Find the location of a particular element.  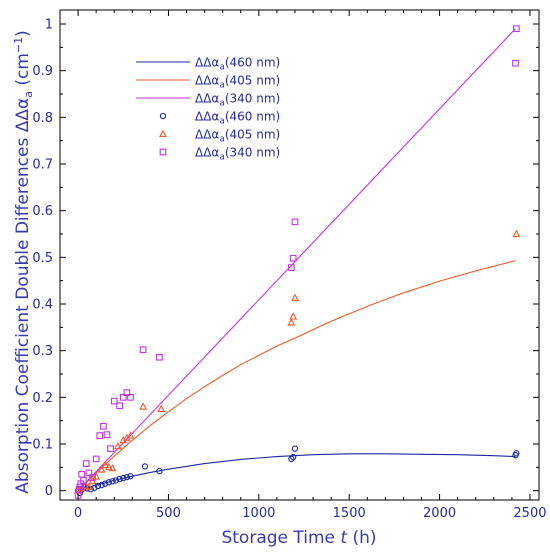

legend-label: ΔΔαa(405 nm) is located at coordinates (237, 136).